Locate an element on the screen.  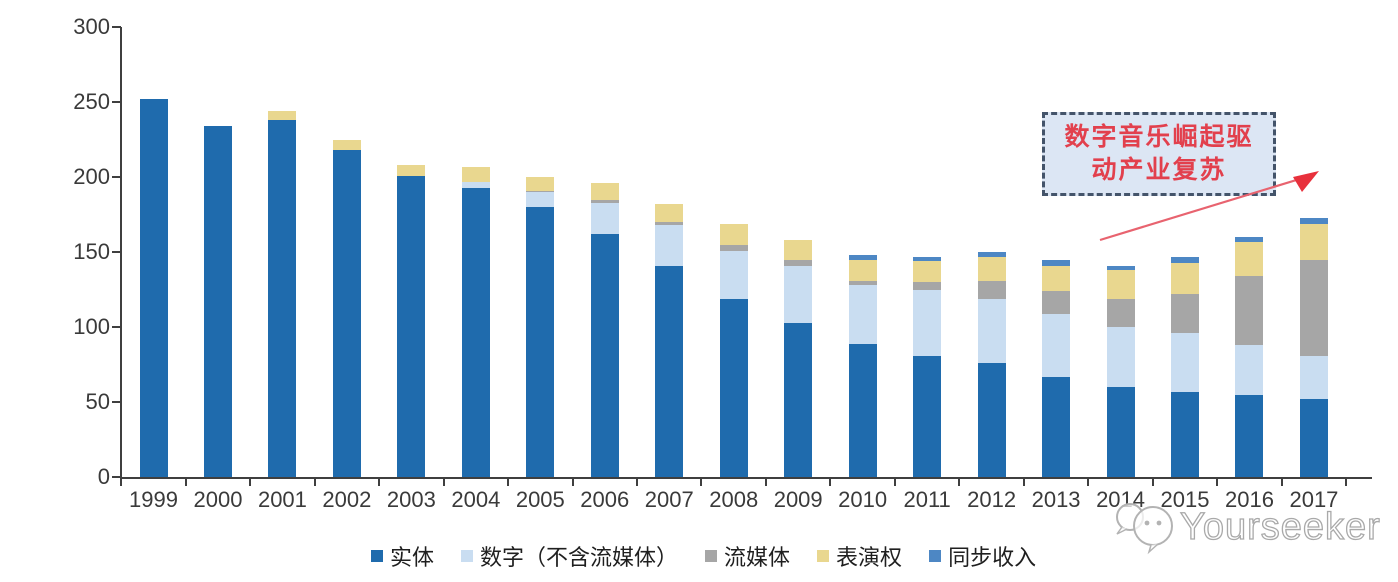
chart-legend: 实体 数字（不含流媒体） 流媒体 表演权 同步收入 is located at coordinates (703, 556).